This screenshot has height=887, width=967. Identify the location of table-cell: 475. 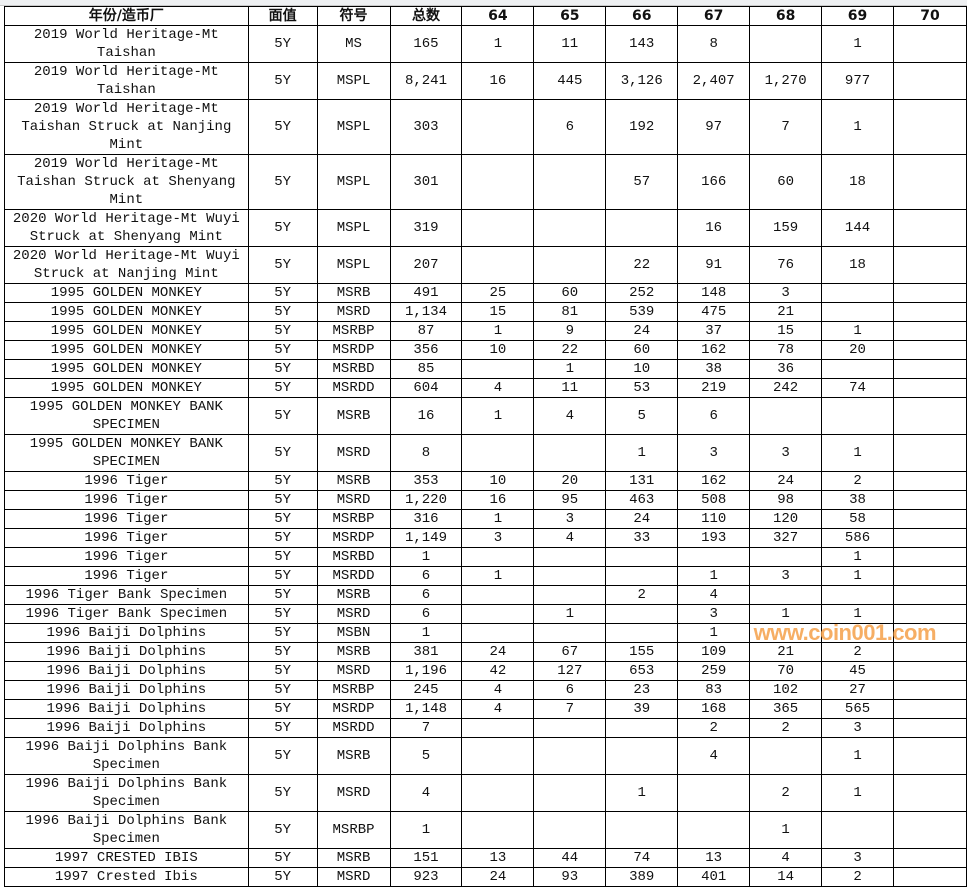
(714, 312).